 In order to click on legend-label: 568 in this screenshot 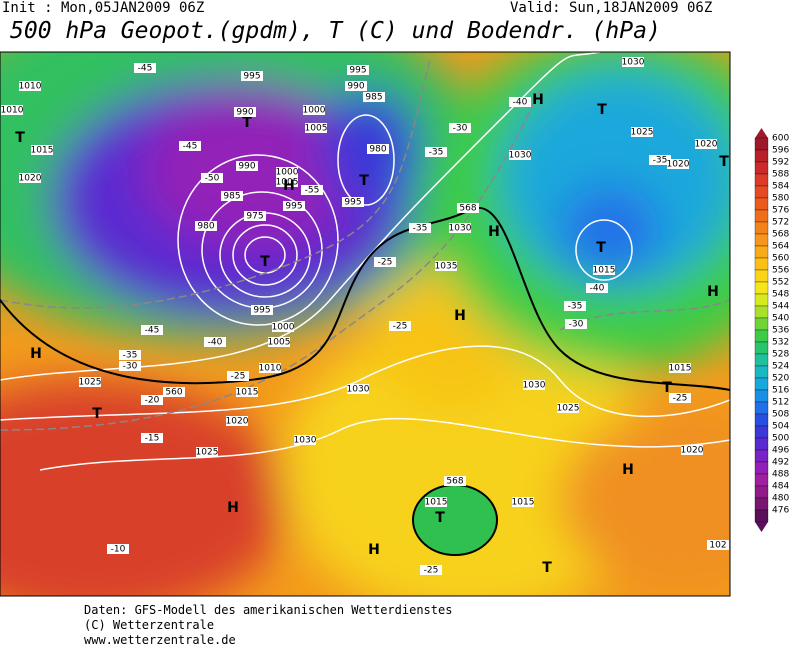, I will do `click(780, 235)`.